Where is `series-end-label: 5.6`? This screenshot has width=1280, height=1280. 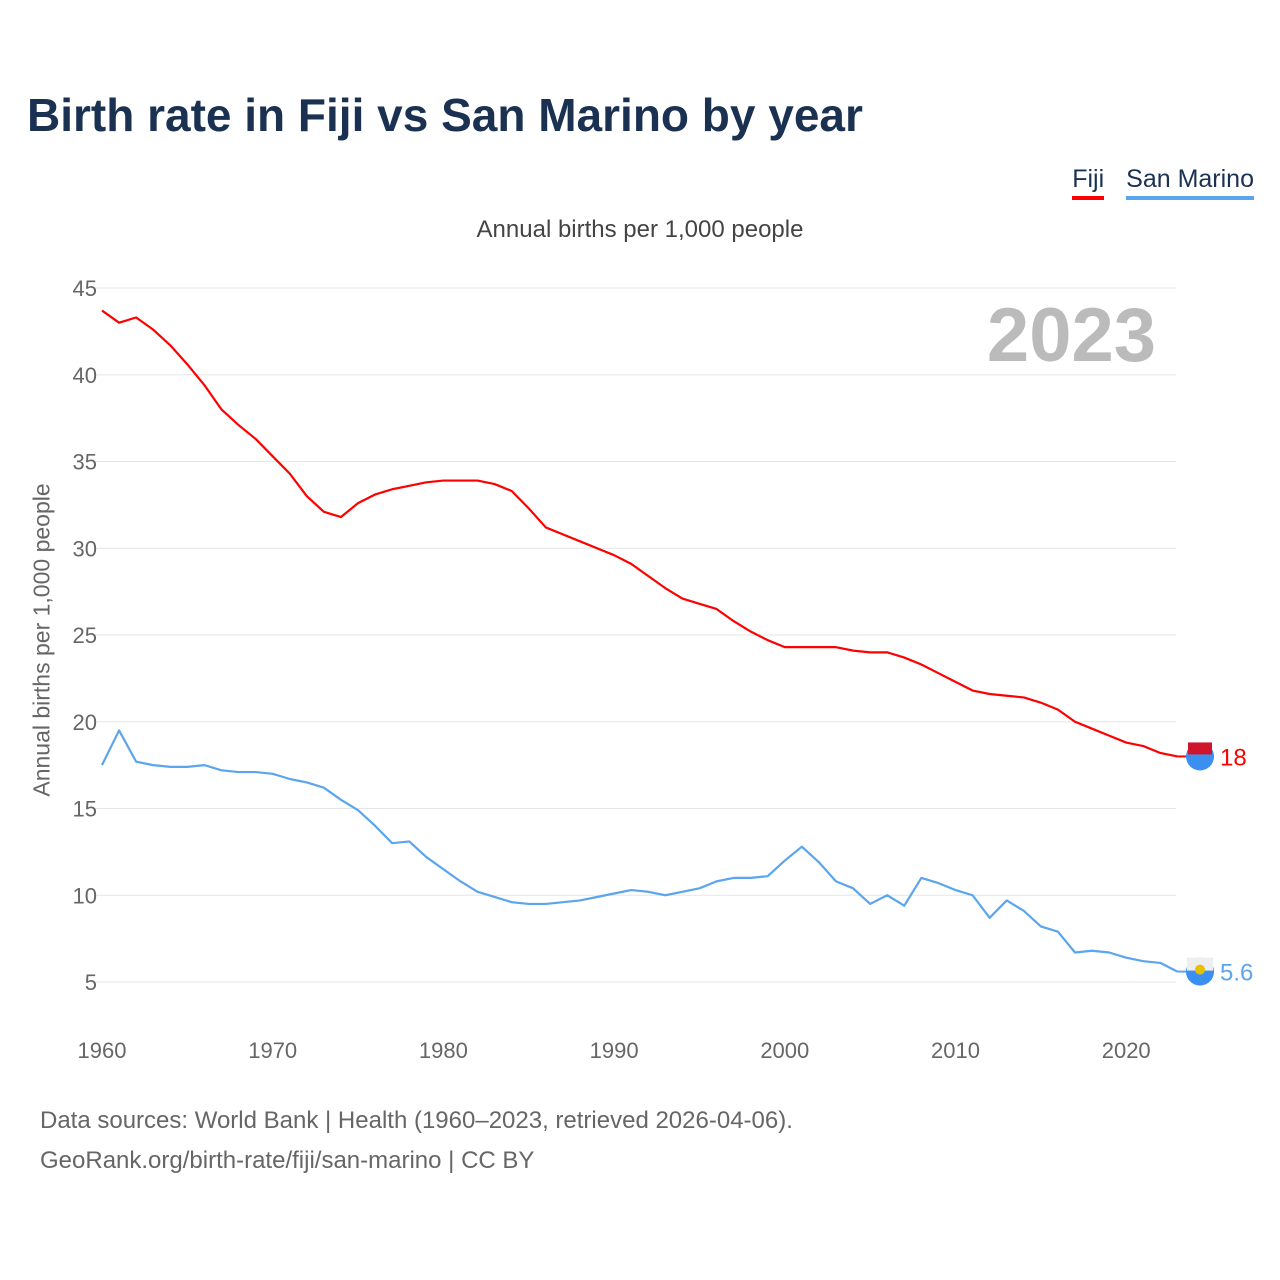 series-end-label: 5.6 is located at coordinates (1236, 973).